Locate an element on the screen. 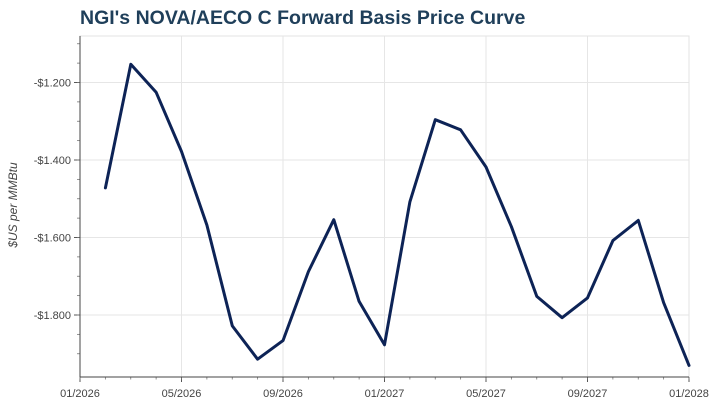 The height and width of the screenshot is (402, 719). x-tick-label: 09/2027 is located at coordinates (588, 394).